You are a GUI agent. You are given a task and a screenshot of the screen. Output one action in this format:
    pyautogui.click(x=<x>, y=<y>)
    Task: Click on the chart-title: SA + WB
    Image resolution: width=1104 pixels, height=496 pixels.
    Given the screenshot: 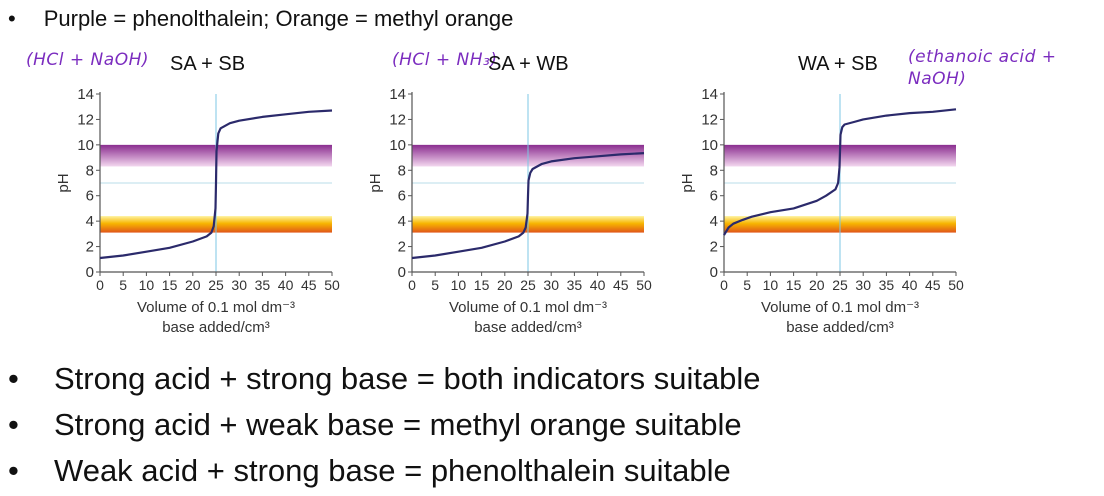 What is the action you would take?
    pyautogui.click(x=528, y=64)
    